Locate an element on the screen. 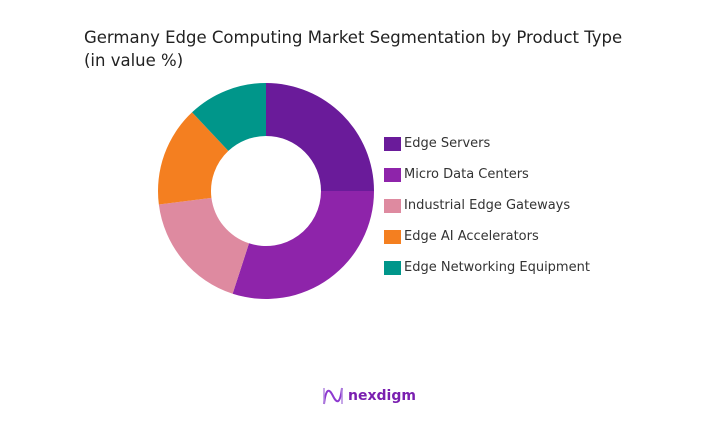  nexdigm-logo: nexdigm is located at coordinates (369, 396).